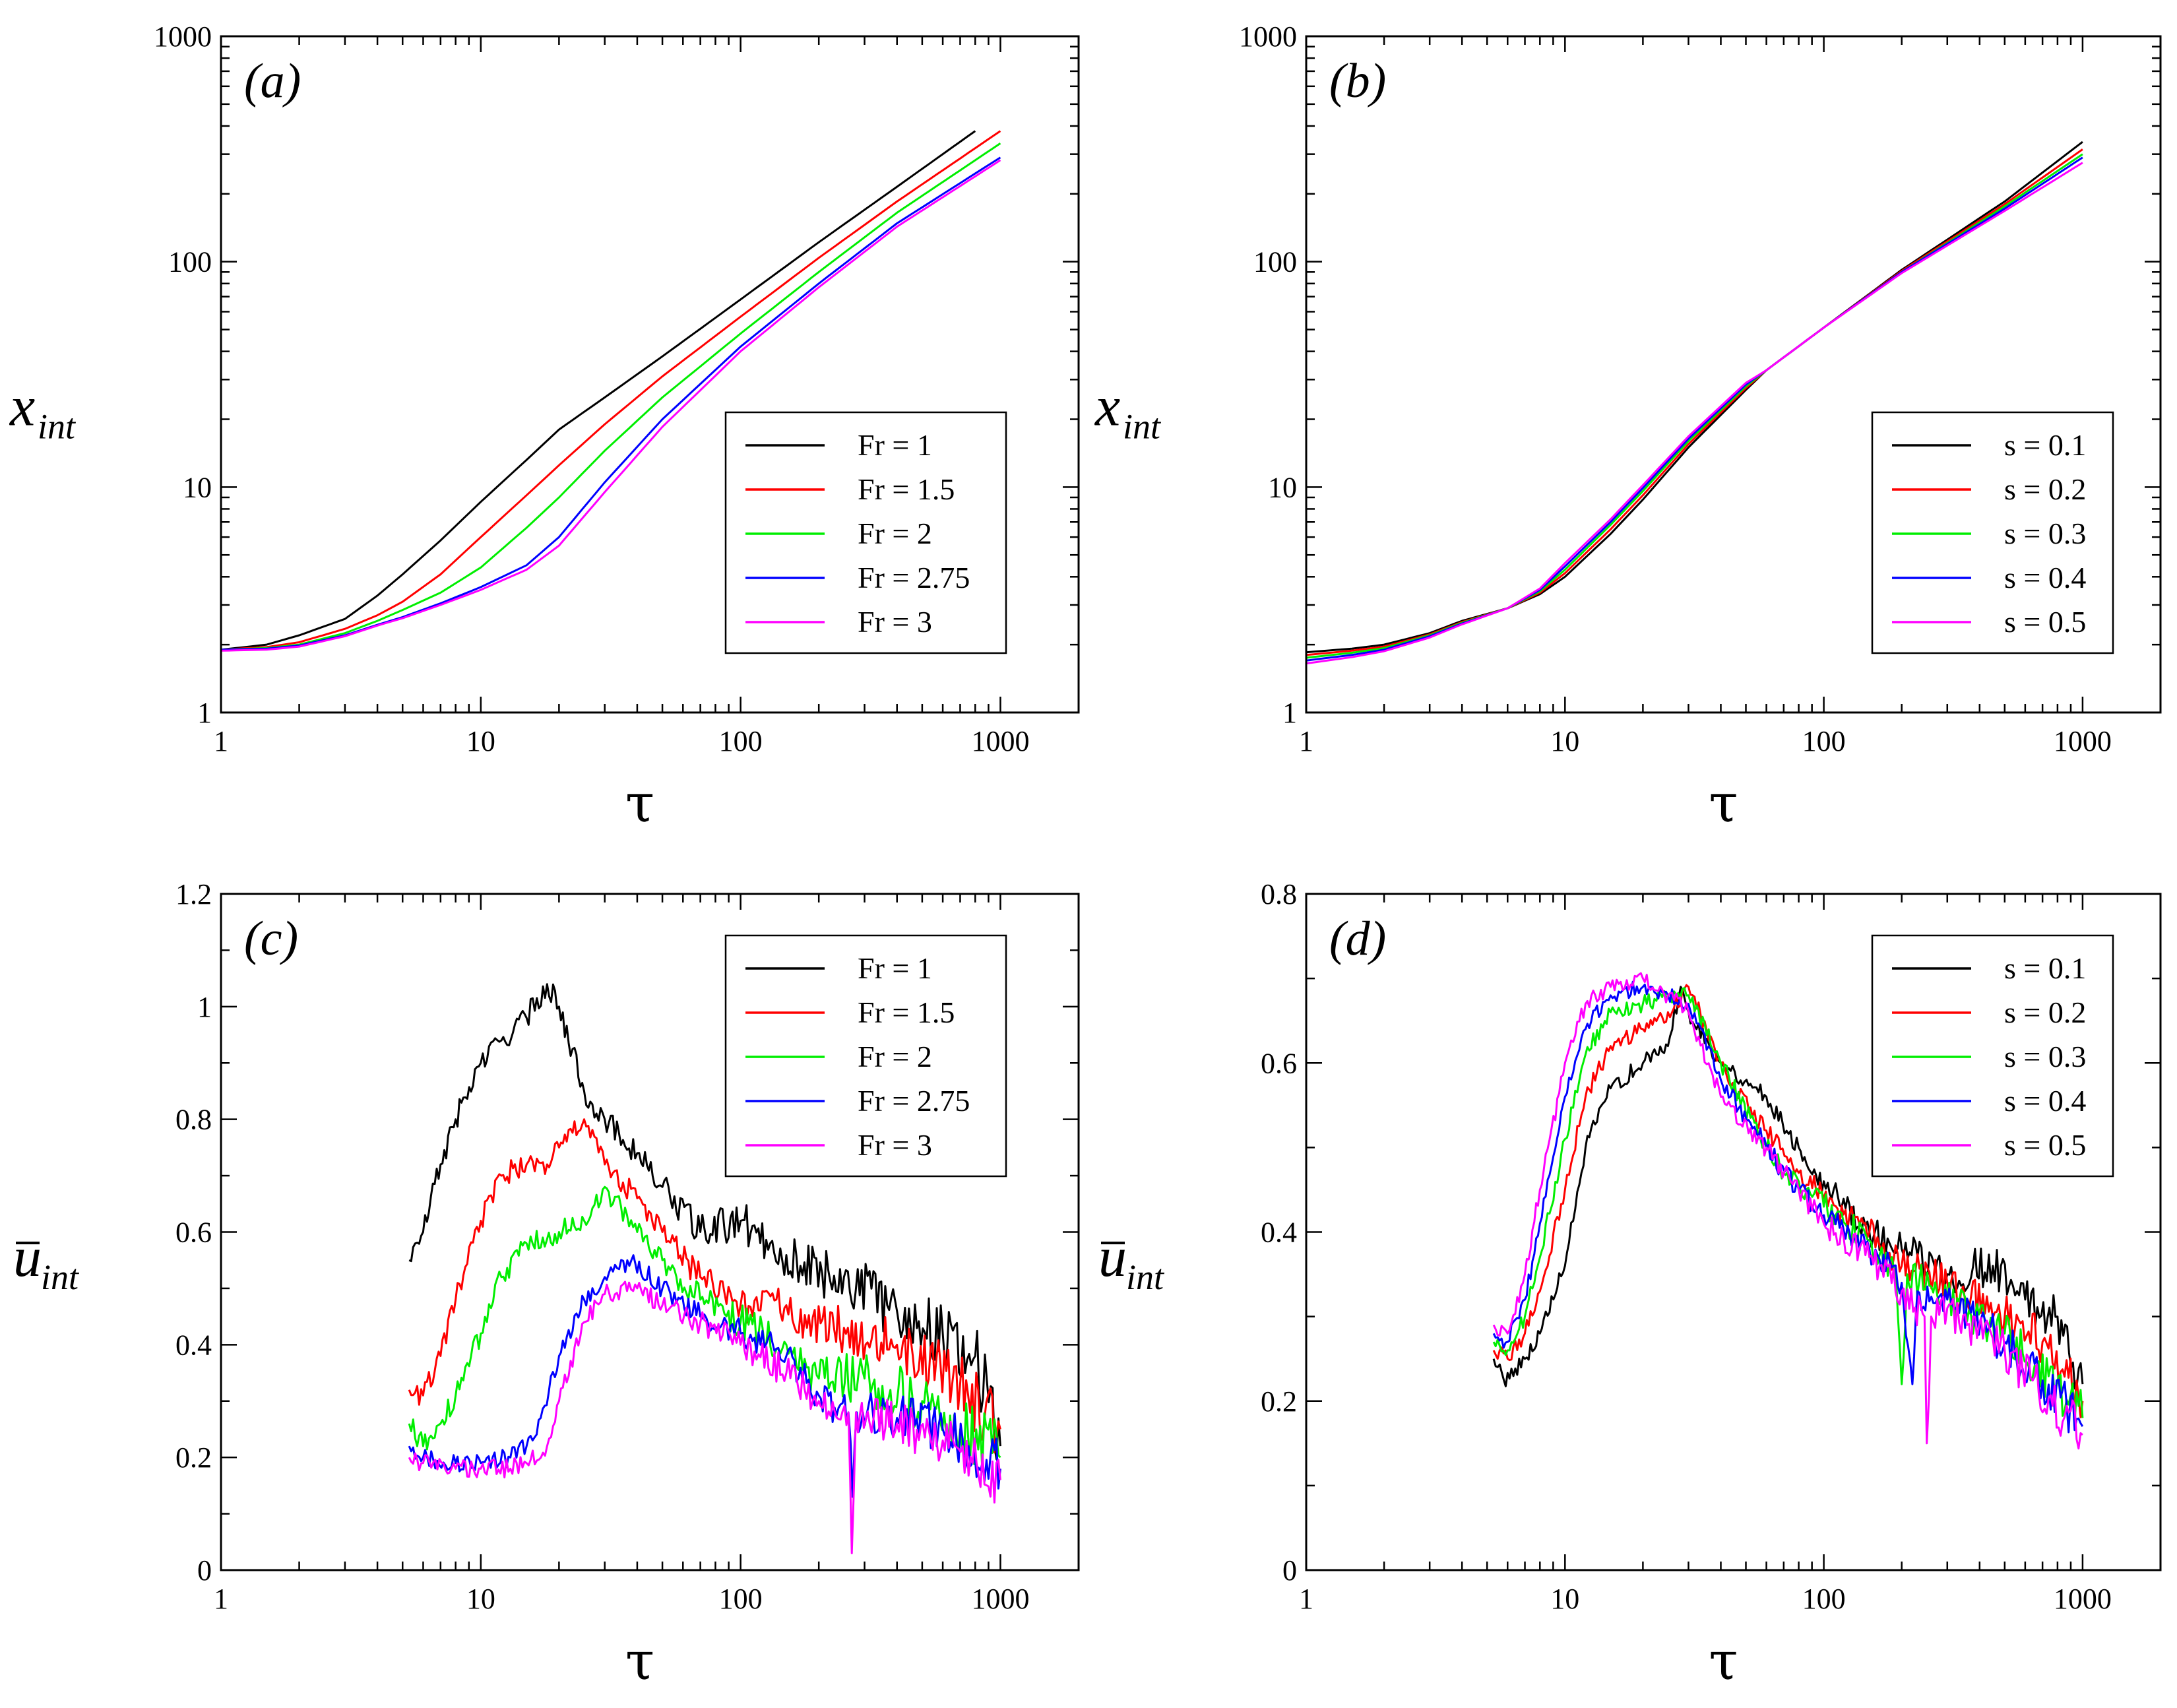 The width and height of the screenshot is (2177, 1708). Describe the element at coordinates (1145, 1277) in the screenshot. I see `y-axis-label-subscript-d: int` at that location.